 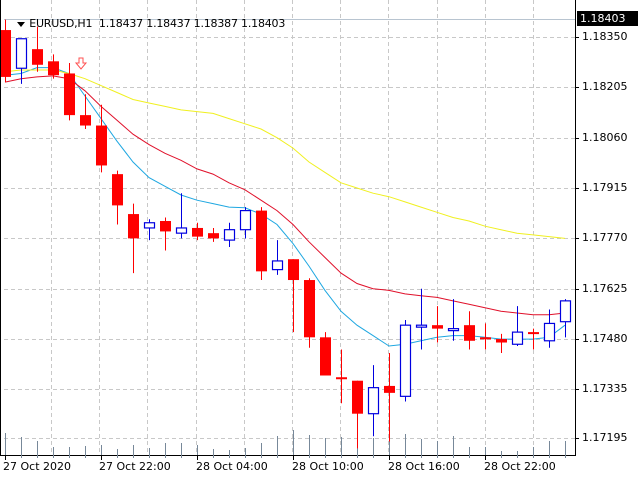 What do you see at coordinates (605, 288) in the screenshot?
I see `price-axis-label: 1.17625` at bounding box center [605, 288].